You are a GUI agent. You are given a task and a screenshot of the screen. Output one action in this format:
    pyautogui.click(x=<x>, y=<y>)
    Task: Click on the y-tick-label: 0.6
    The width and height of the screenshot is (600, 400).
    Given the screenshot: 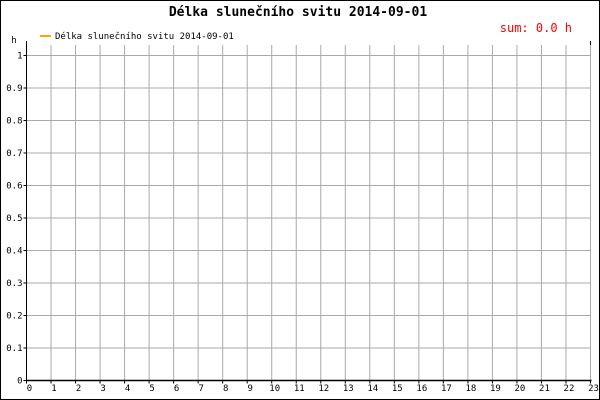 What is the action you would take?
    pyautogui.click(x=14, y=187)
    